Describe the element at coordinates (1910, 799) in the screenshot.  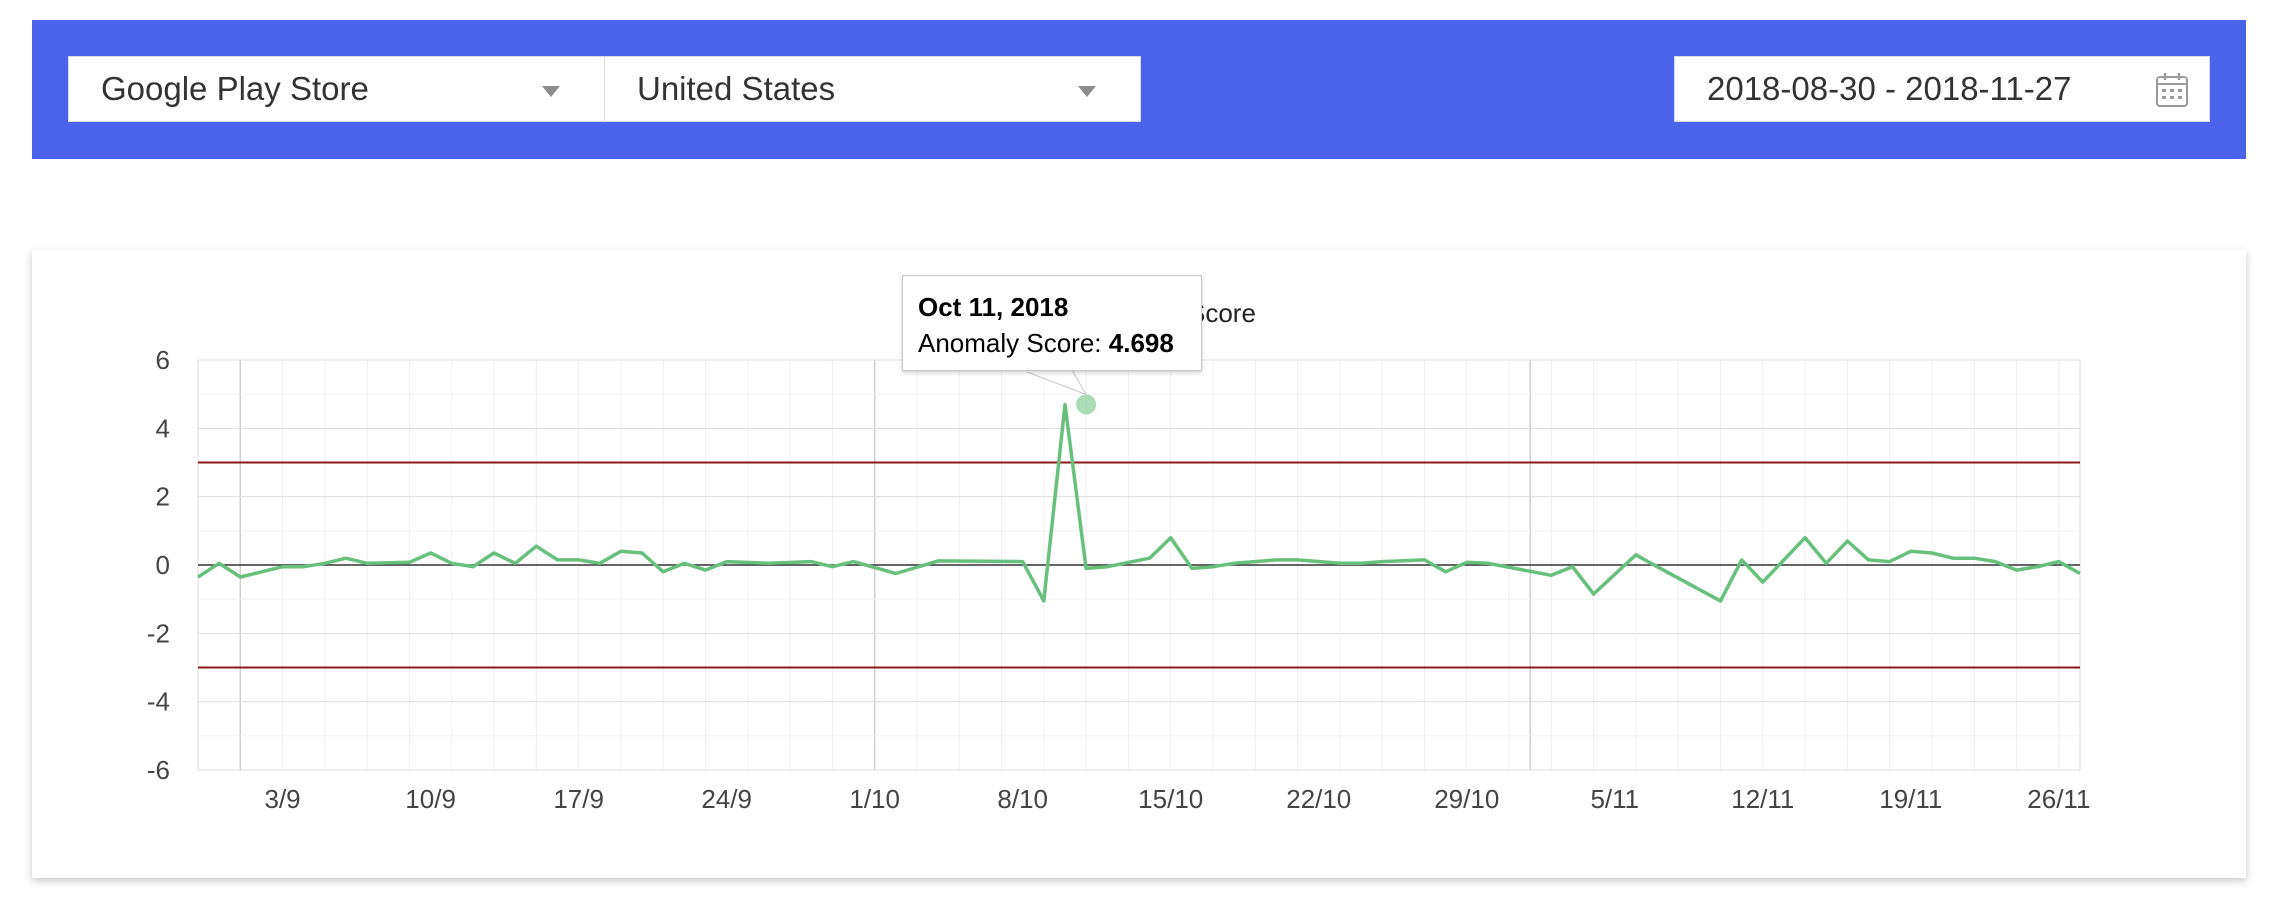
I see `x-tick-label: 19/11` at that location.